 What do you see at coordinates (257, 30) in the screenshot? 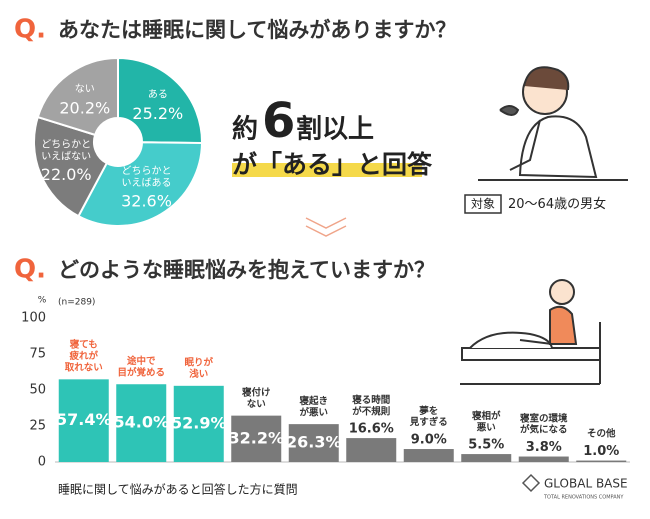
I see `question: あなたは睡眠に関して悩みがありますか？` at bounding box center [257, 30].